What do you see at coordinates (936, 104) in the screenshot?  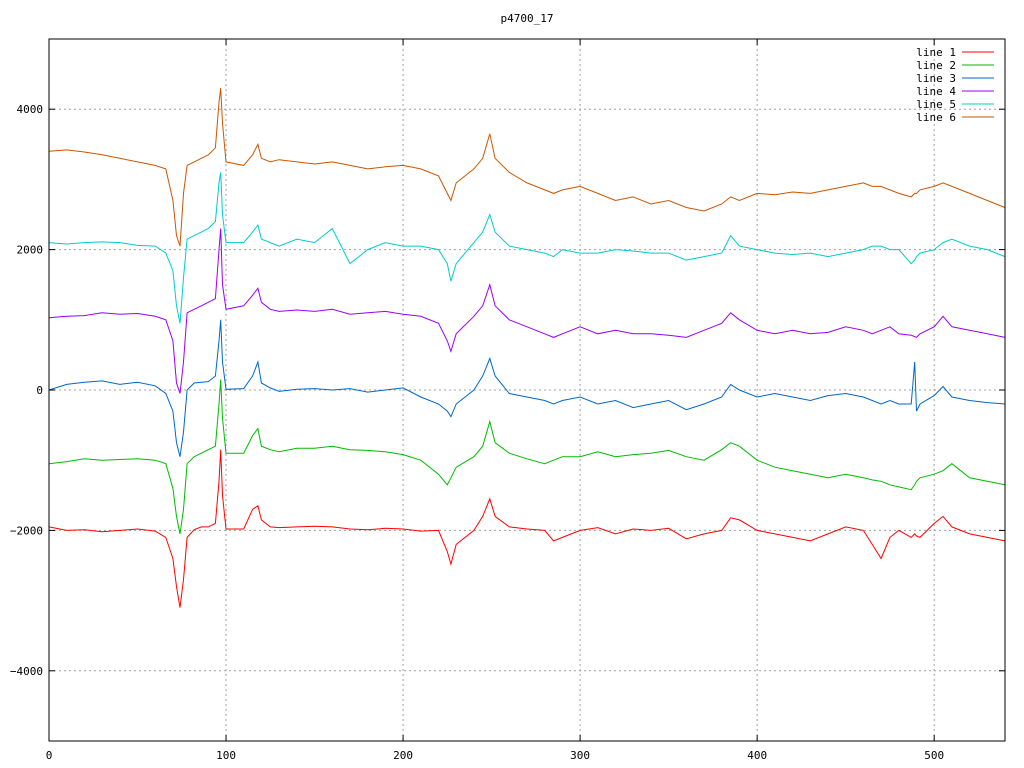 I see `legend-label: line 5` at bounding box center [936, 104].